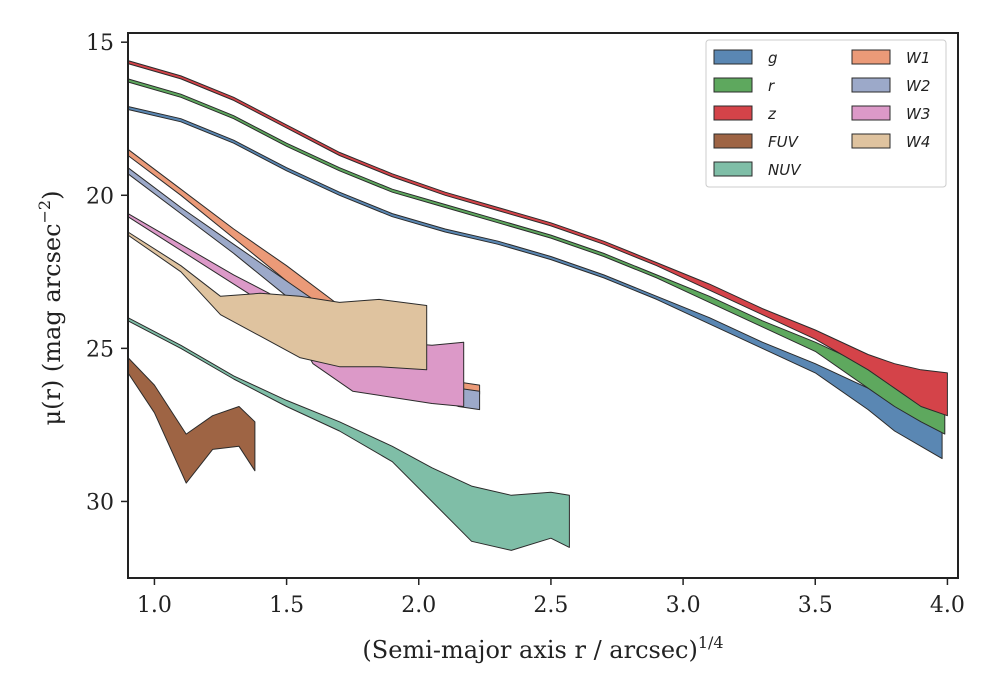 Image resolution: width=1000 pixels, height=700 pixels. Describe the element at coordinates (277, 301) in the screenshot. I see `series-band-w4` at that location.